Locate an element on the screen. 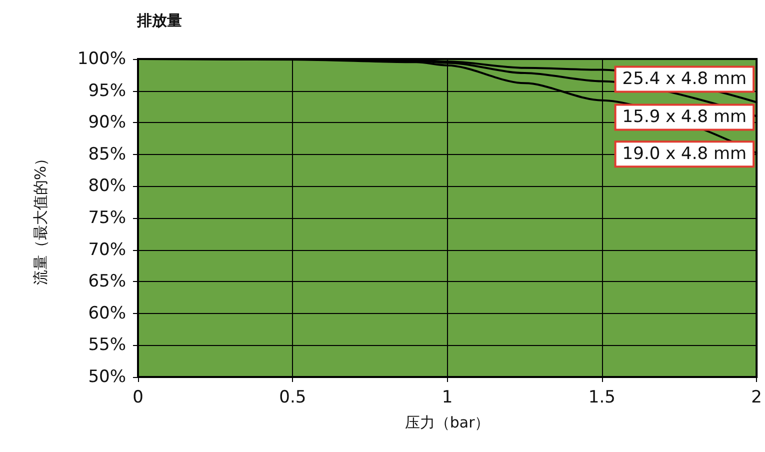 This screenshot has width=765, height=452. y-tick-label: 60% is located at coordinates (107, 313).